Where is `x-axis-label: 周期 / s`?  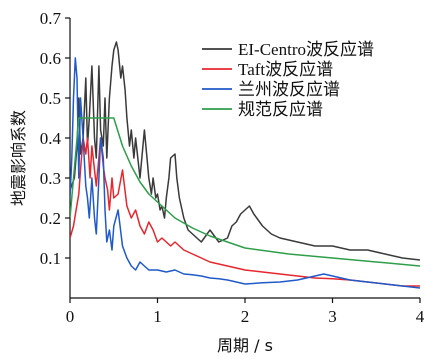
x-axis-label: 周期 / s is located at coordinates (245, 345).